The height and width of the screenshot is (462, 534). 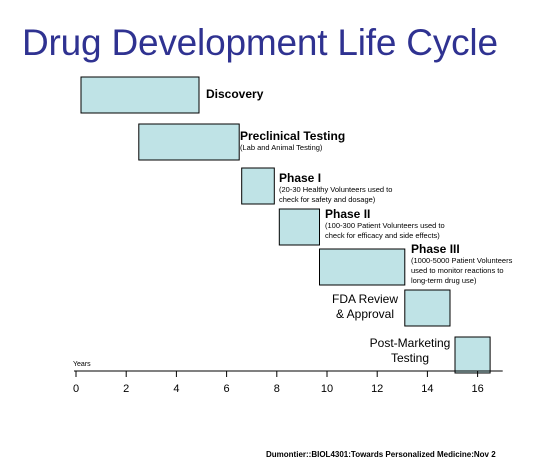 I want to click on x-tick-label: 10, so click(x=327, y=389).